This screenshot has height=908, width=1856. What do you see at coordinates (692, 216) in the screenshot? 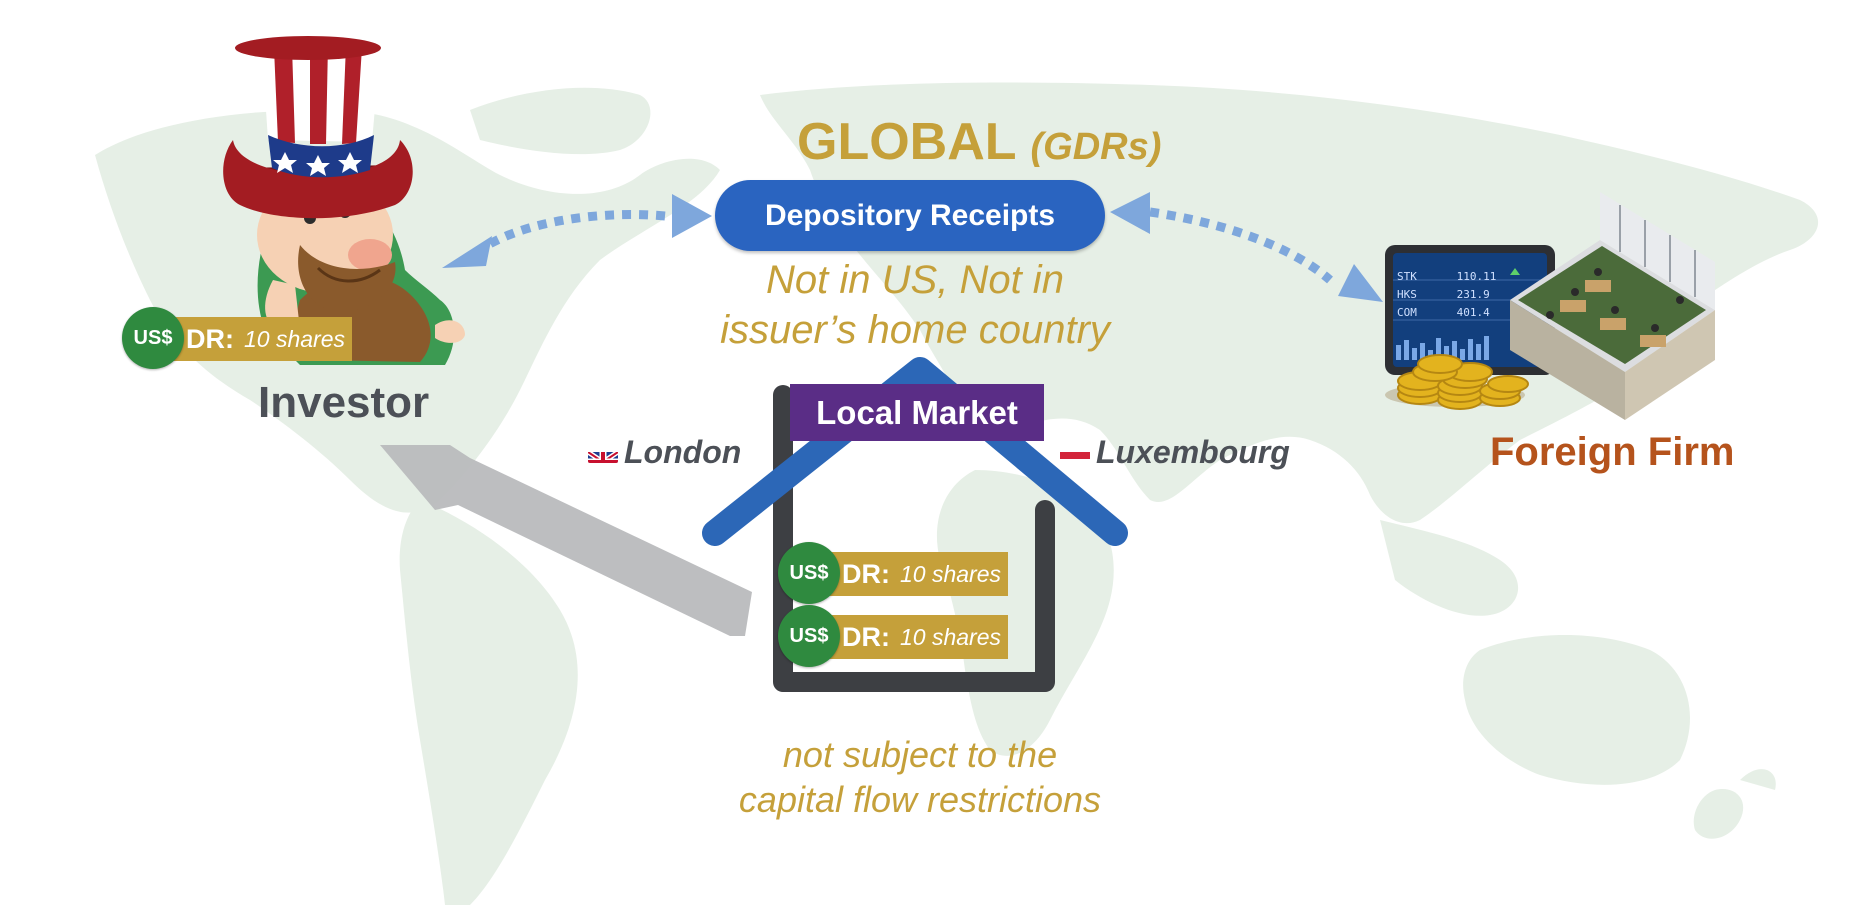
I see `dotted-arrowhead-investor-right` at bounding box center [692, 216].